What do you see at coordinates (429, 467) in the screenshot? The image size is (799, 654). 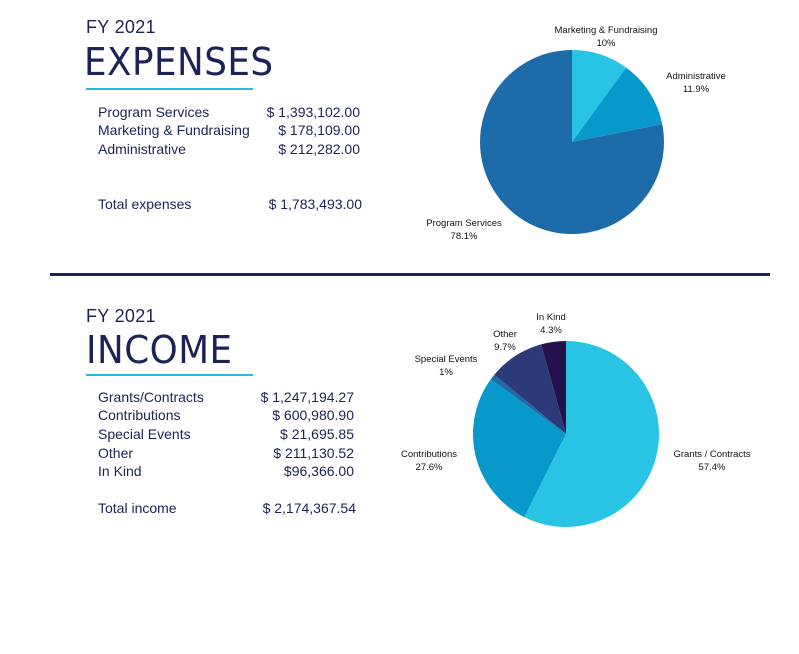 I see `income-pie-label-pct: 27.6%` at bounding box center [429, 467].